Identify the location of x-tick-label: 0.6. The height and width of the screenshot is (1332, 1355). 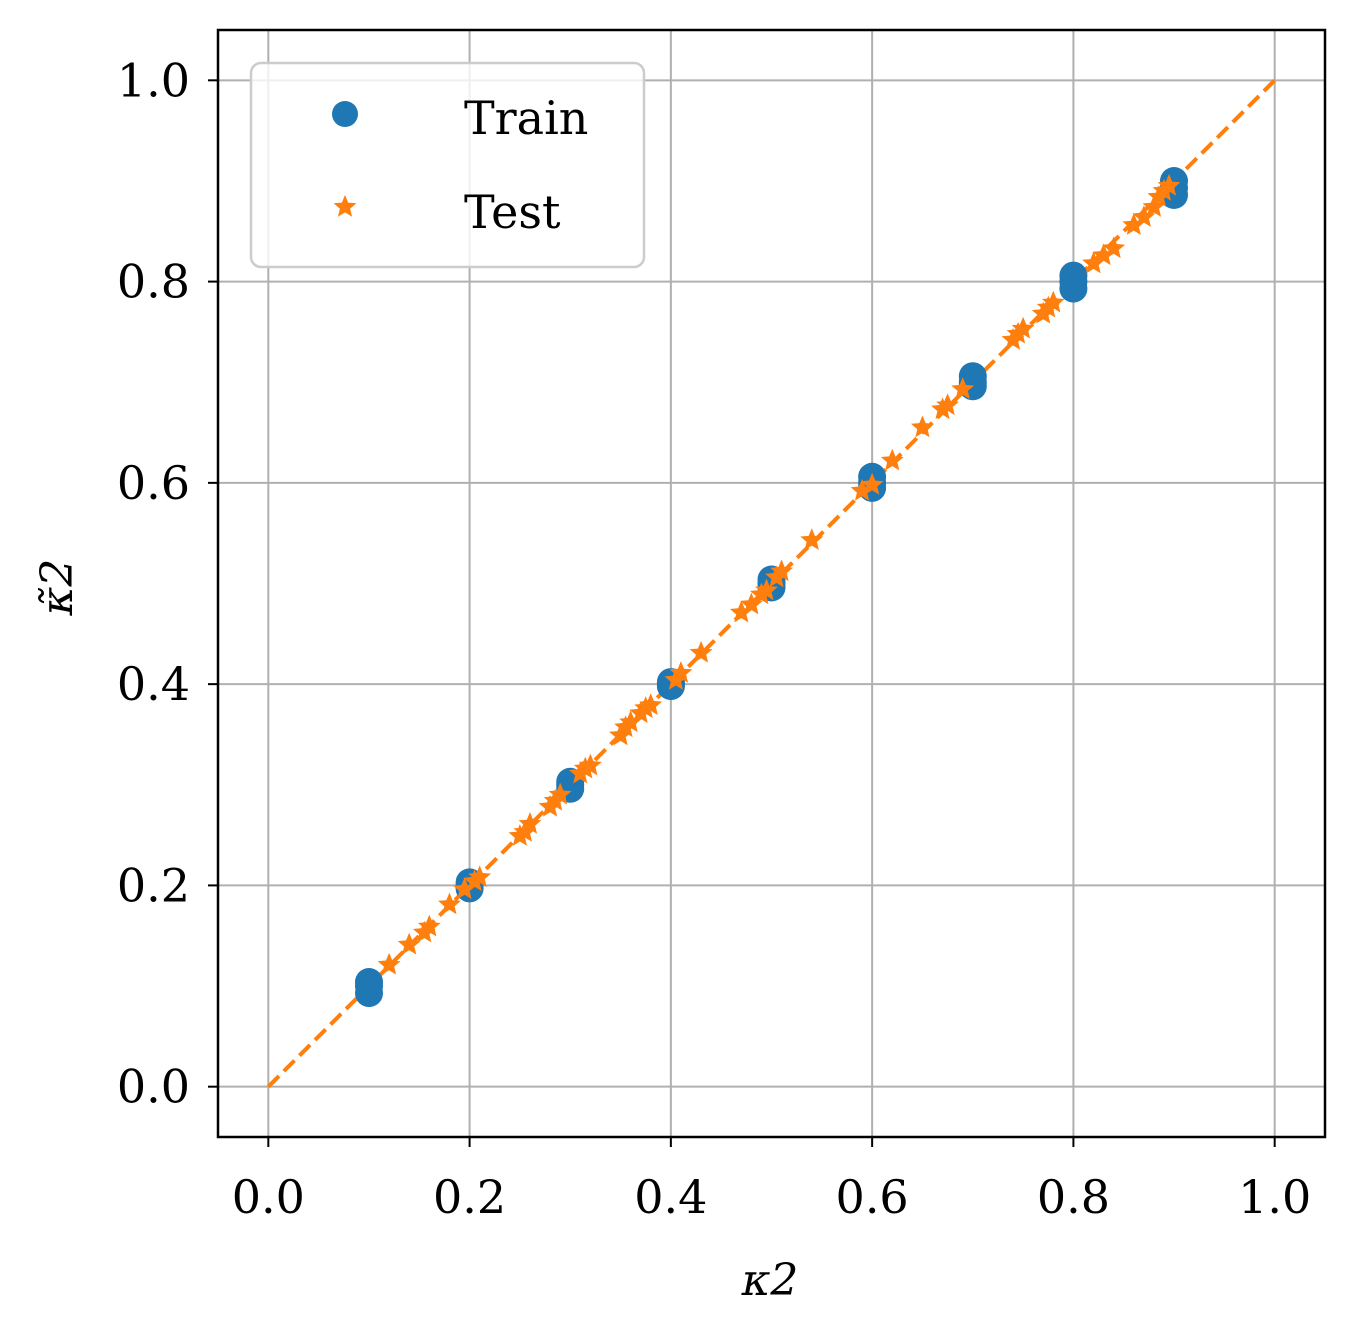
(872, 1197).